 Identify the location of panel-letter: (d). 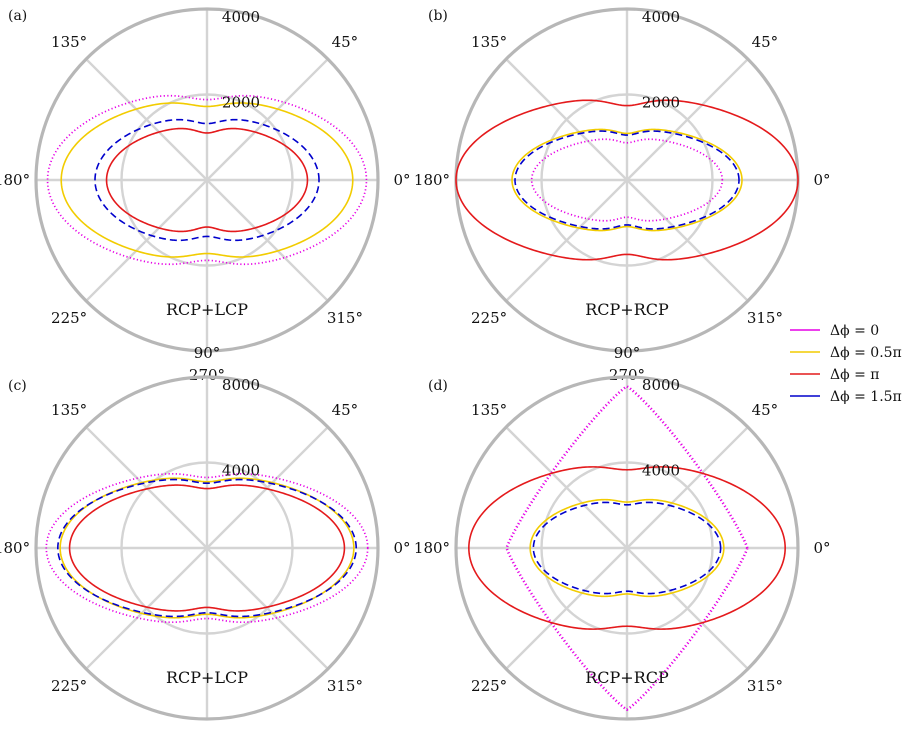
(438, 386).